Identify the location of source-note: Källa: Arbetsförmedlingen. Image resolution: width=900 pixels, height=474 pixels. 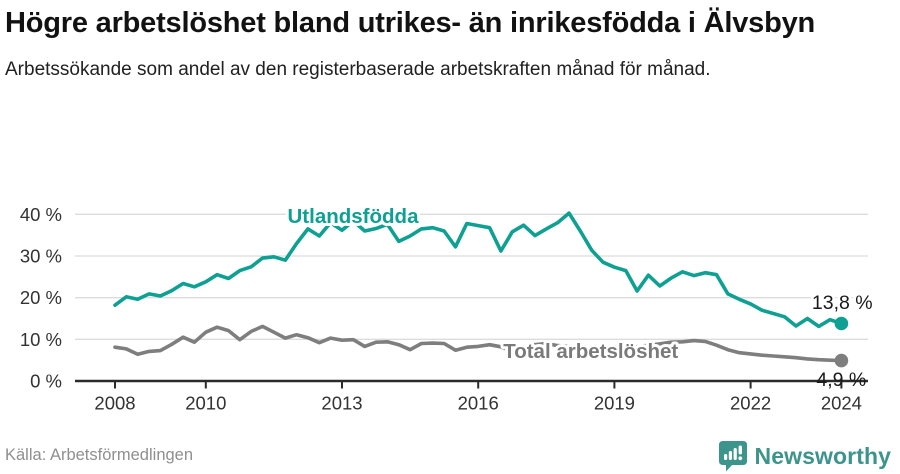
(99, 455).